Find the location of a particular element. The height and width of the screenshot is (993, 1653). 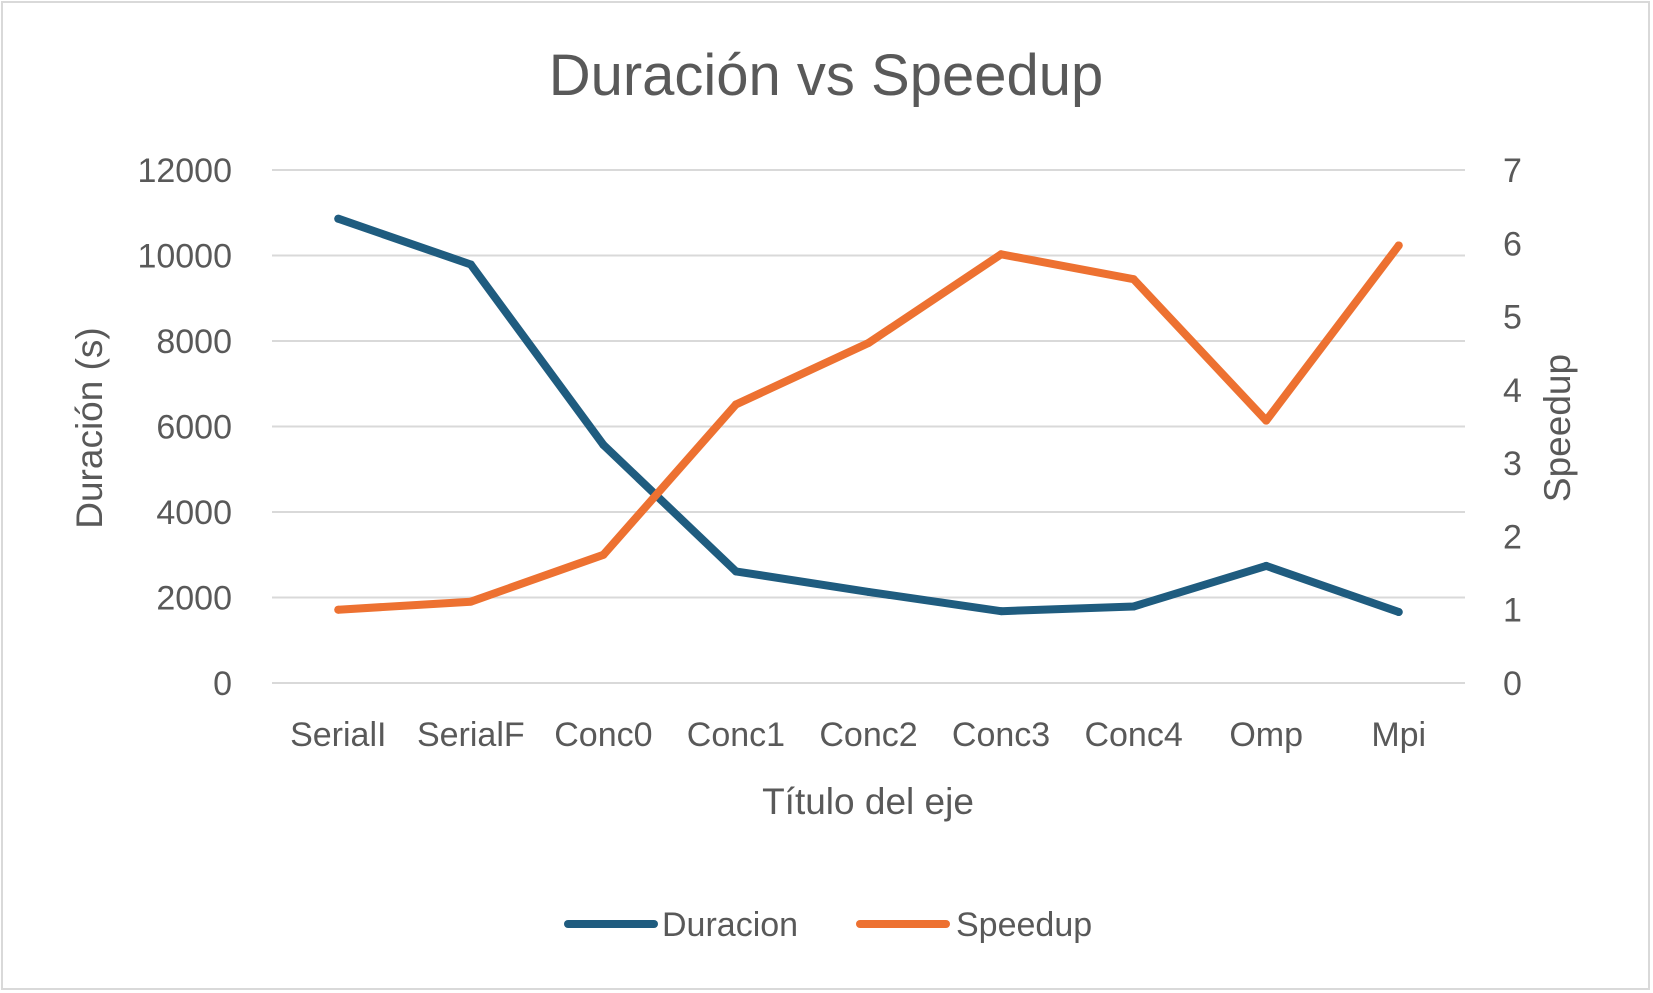

chart-title: Duración vs Speedup is located at coordinates (826, 75).